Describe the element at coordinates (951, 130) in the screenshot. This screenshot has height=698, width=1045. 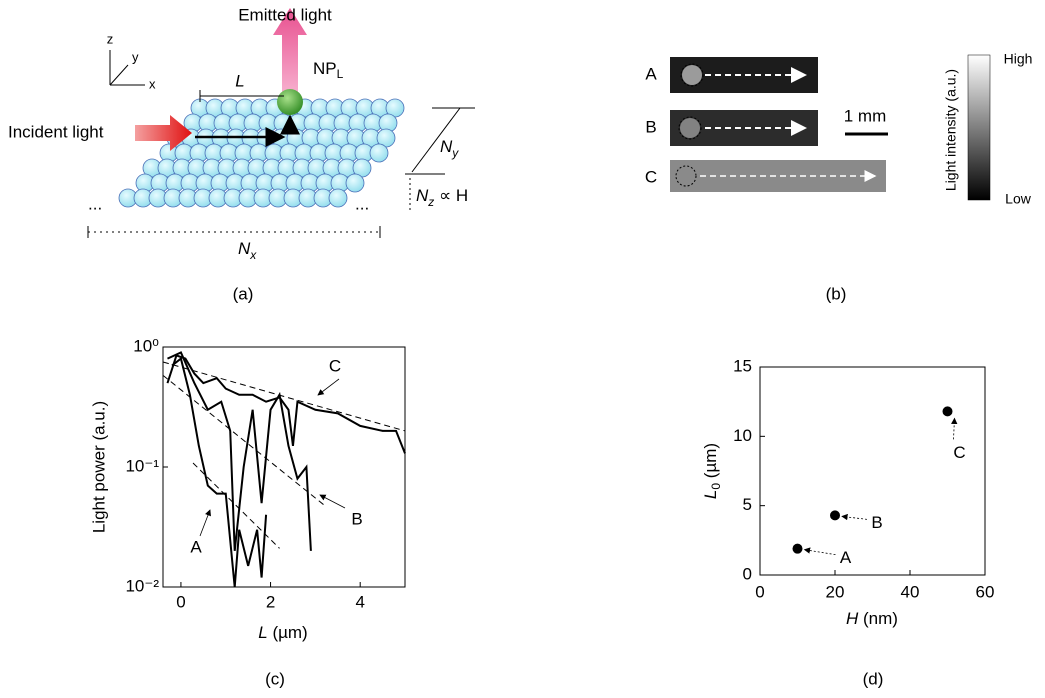
I see `colorbar-title: Light intensity (a.u.)` at that location.